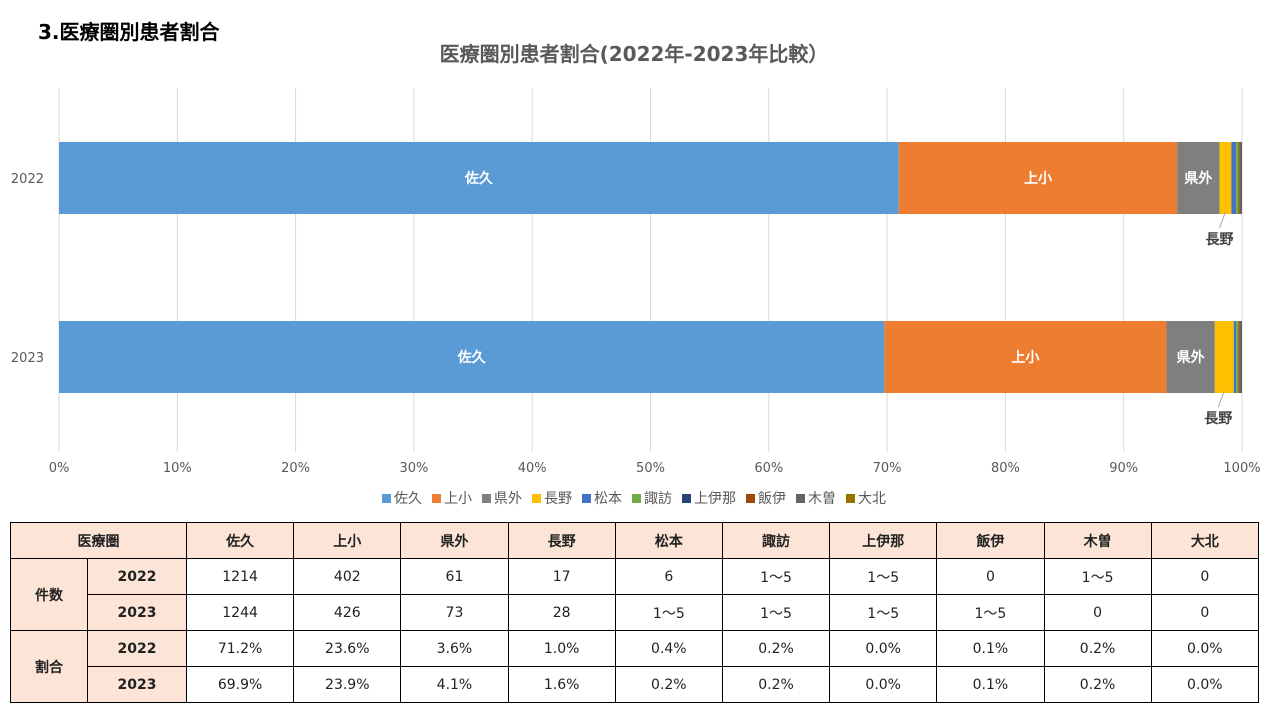 The height and width of the screenshot is (714, 1268). What do you see at coordinates (887, 468) in the screenshot?
I see `x-tick-label: 70%` at bounding box center [887, 468].